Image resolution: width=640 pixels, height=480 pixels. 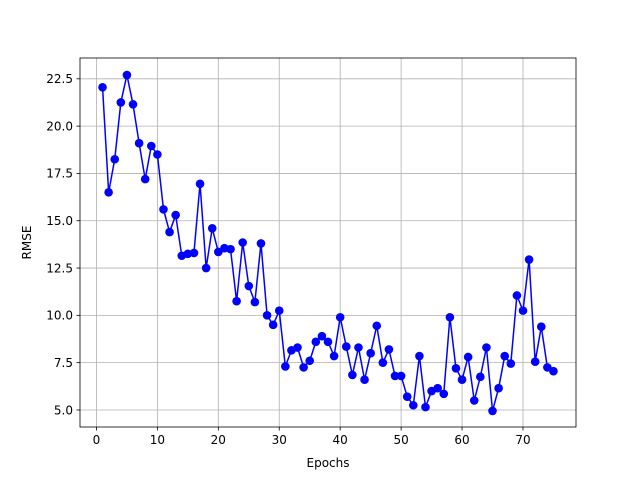 What do you see at coordinates (279, 440) in the screenshot?
I see `x-tick-label: 30` at bounding box center [279, 440].